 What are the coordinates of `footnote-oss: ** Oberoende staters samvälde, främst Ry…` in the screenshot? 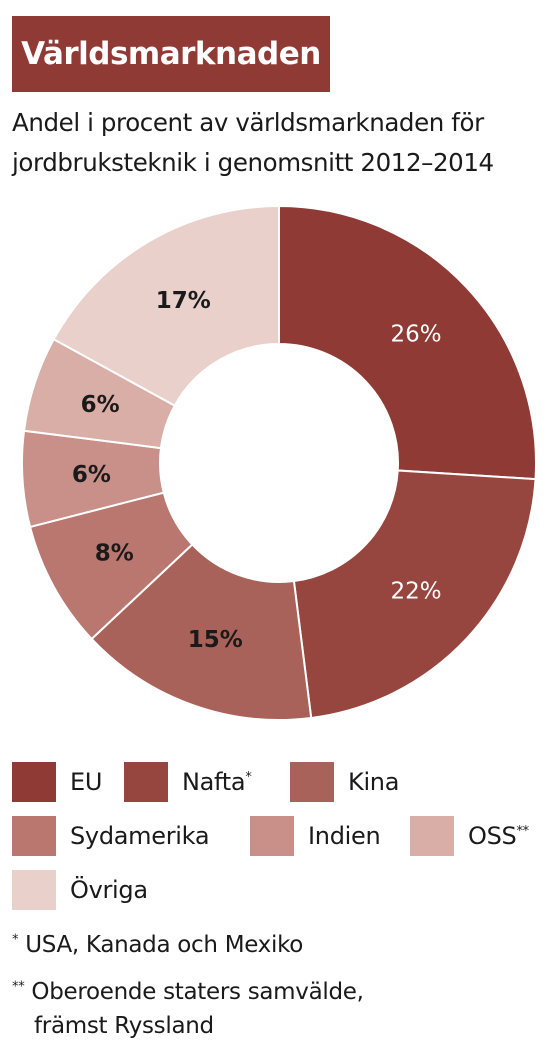 It's located at (188, 1009).